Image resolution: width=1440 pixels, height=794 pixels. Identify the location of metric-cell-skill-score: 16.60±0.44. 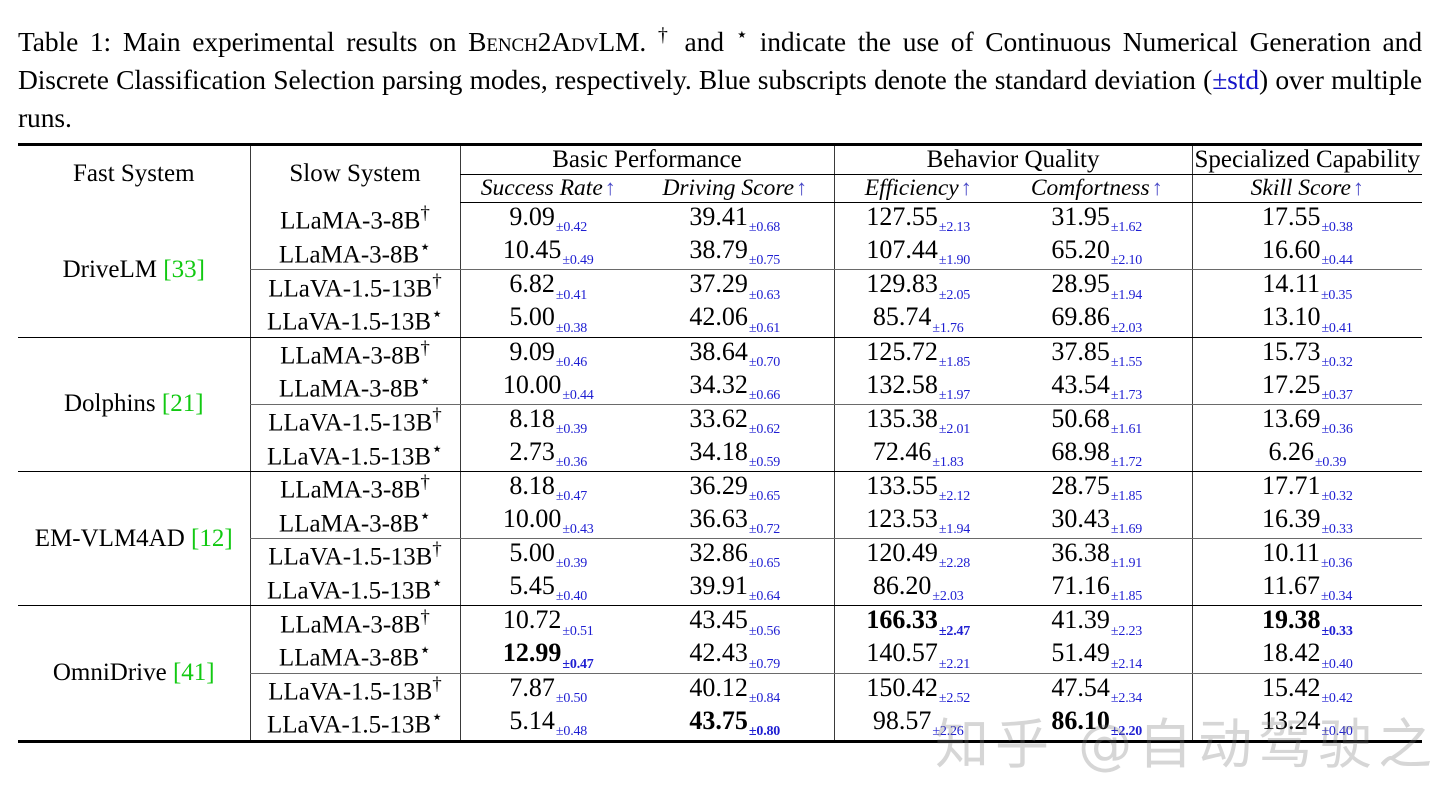
(1307, 253).